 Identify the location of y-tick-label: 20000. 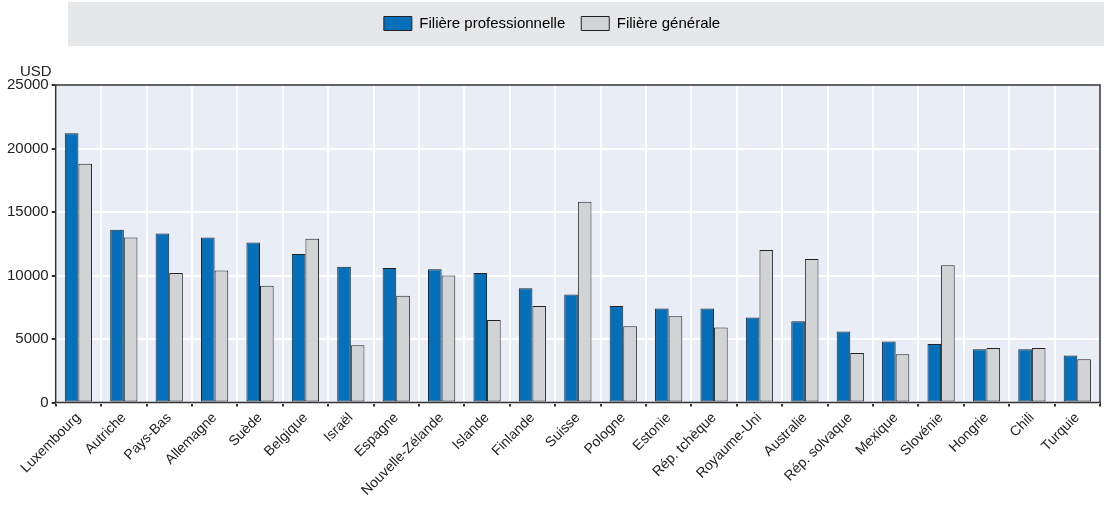
(27, 147).